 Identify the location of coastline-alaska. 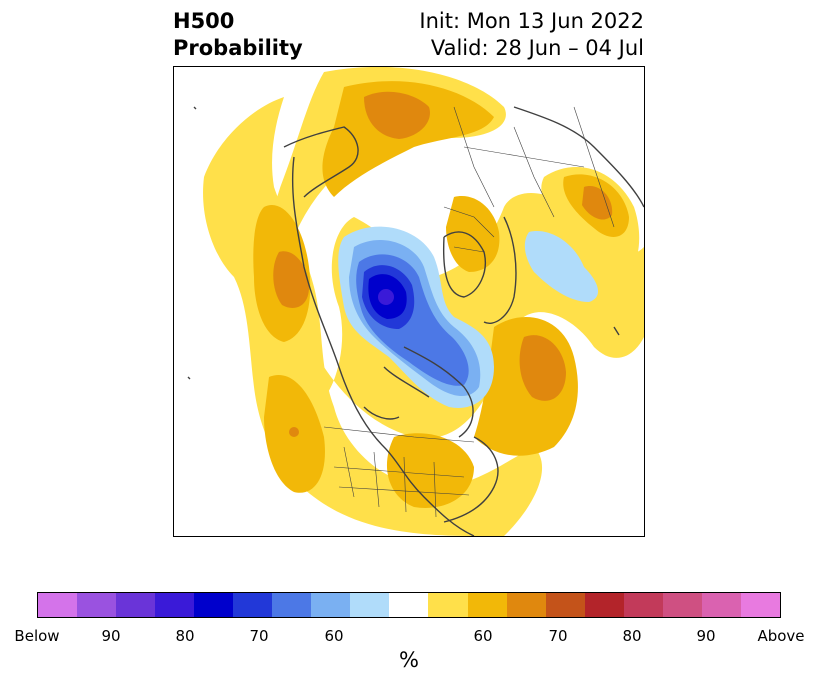
(321, 162).